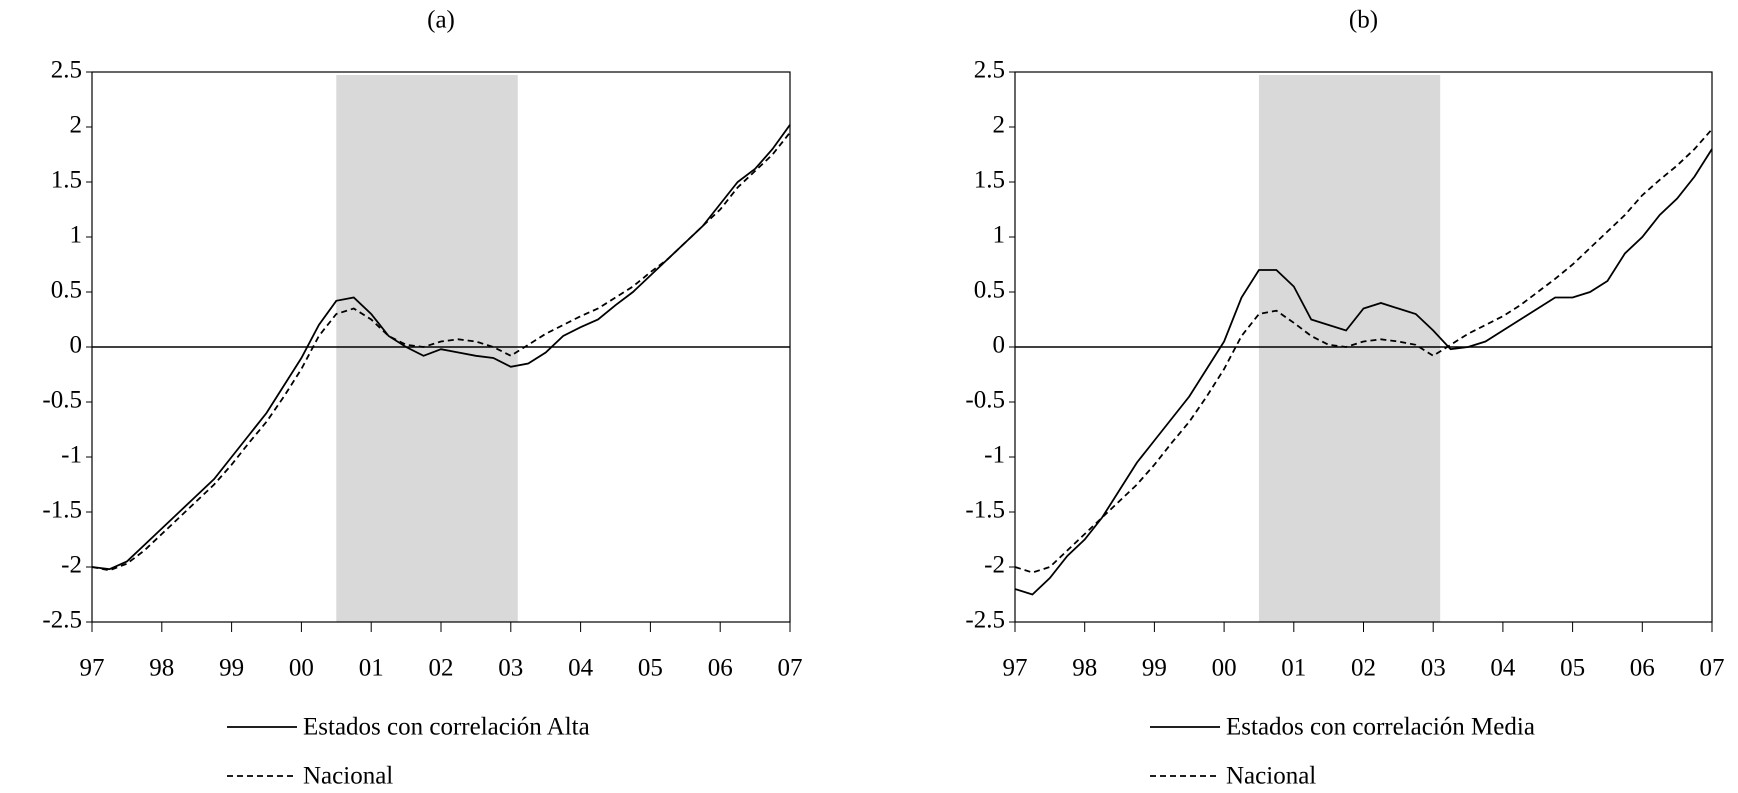 The width and height of the screenshot is (1738, 793). Describe the element at coordinates (1363, 20) in the screenshot. I see `panel-title: (b)` at that location.